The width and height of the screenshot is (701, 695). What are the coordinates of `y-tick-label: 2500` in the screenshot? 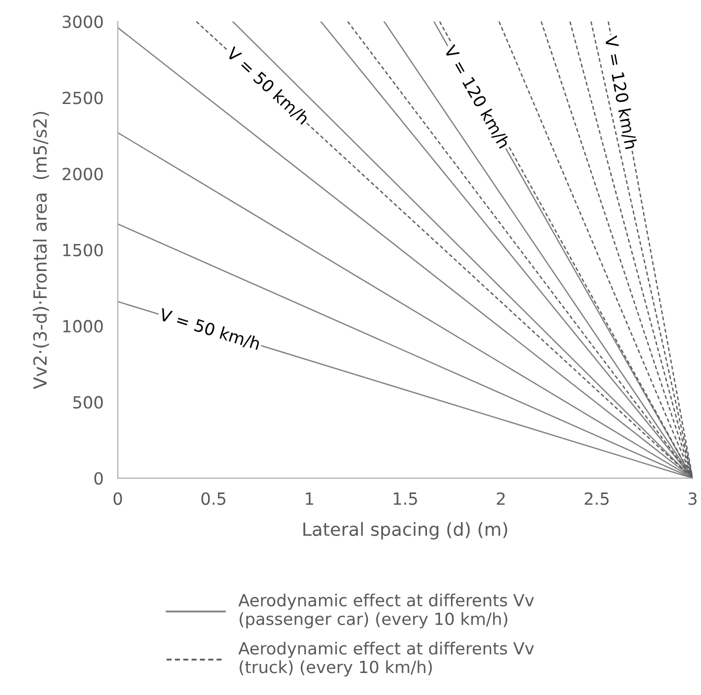 It's located at (82, 98).